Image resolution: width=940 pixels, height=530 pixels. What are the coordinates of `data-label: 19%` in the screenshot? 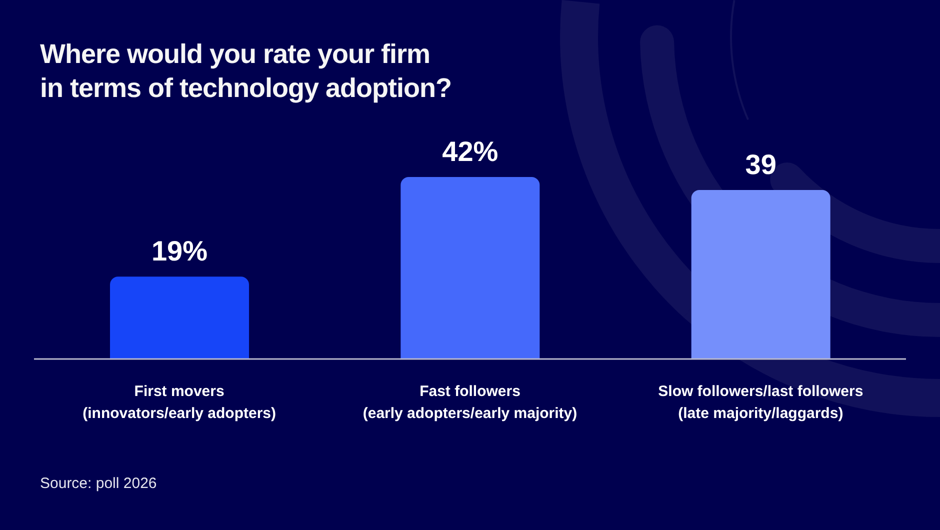 It's located at (179, 251).